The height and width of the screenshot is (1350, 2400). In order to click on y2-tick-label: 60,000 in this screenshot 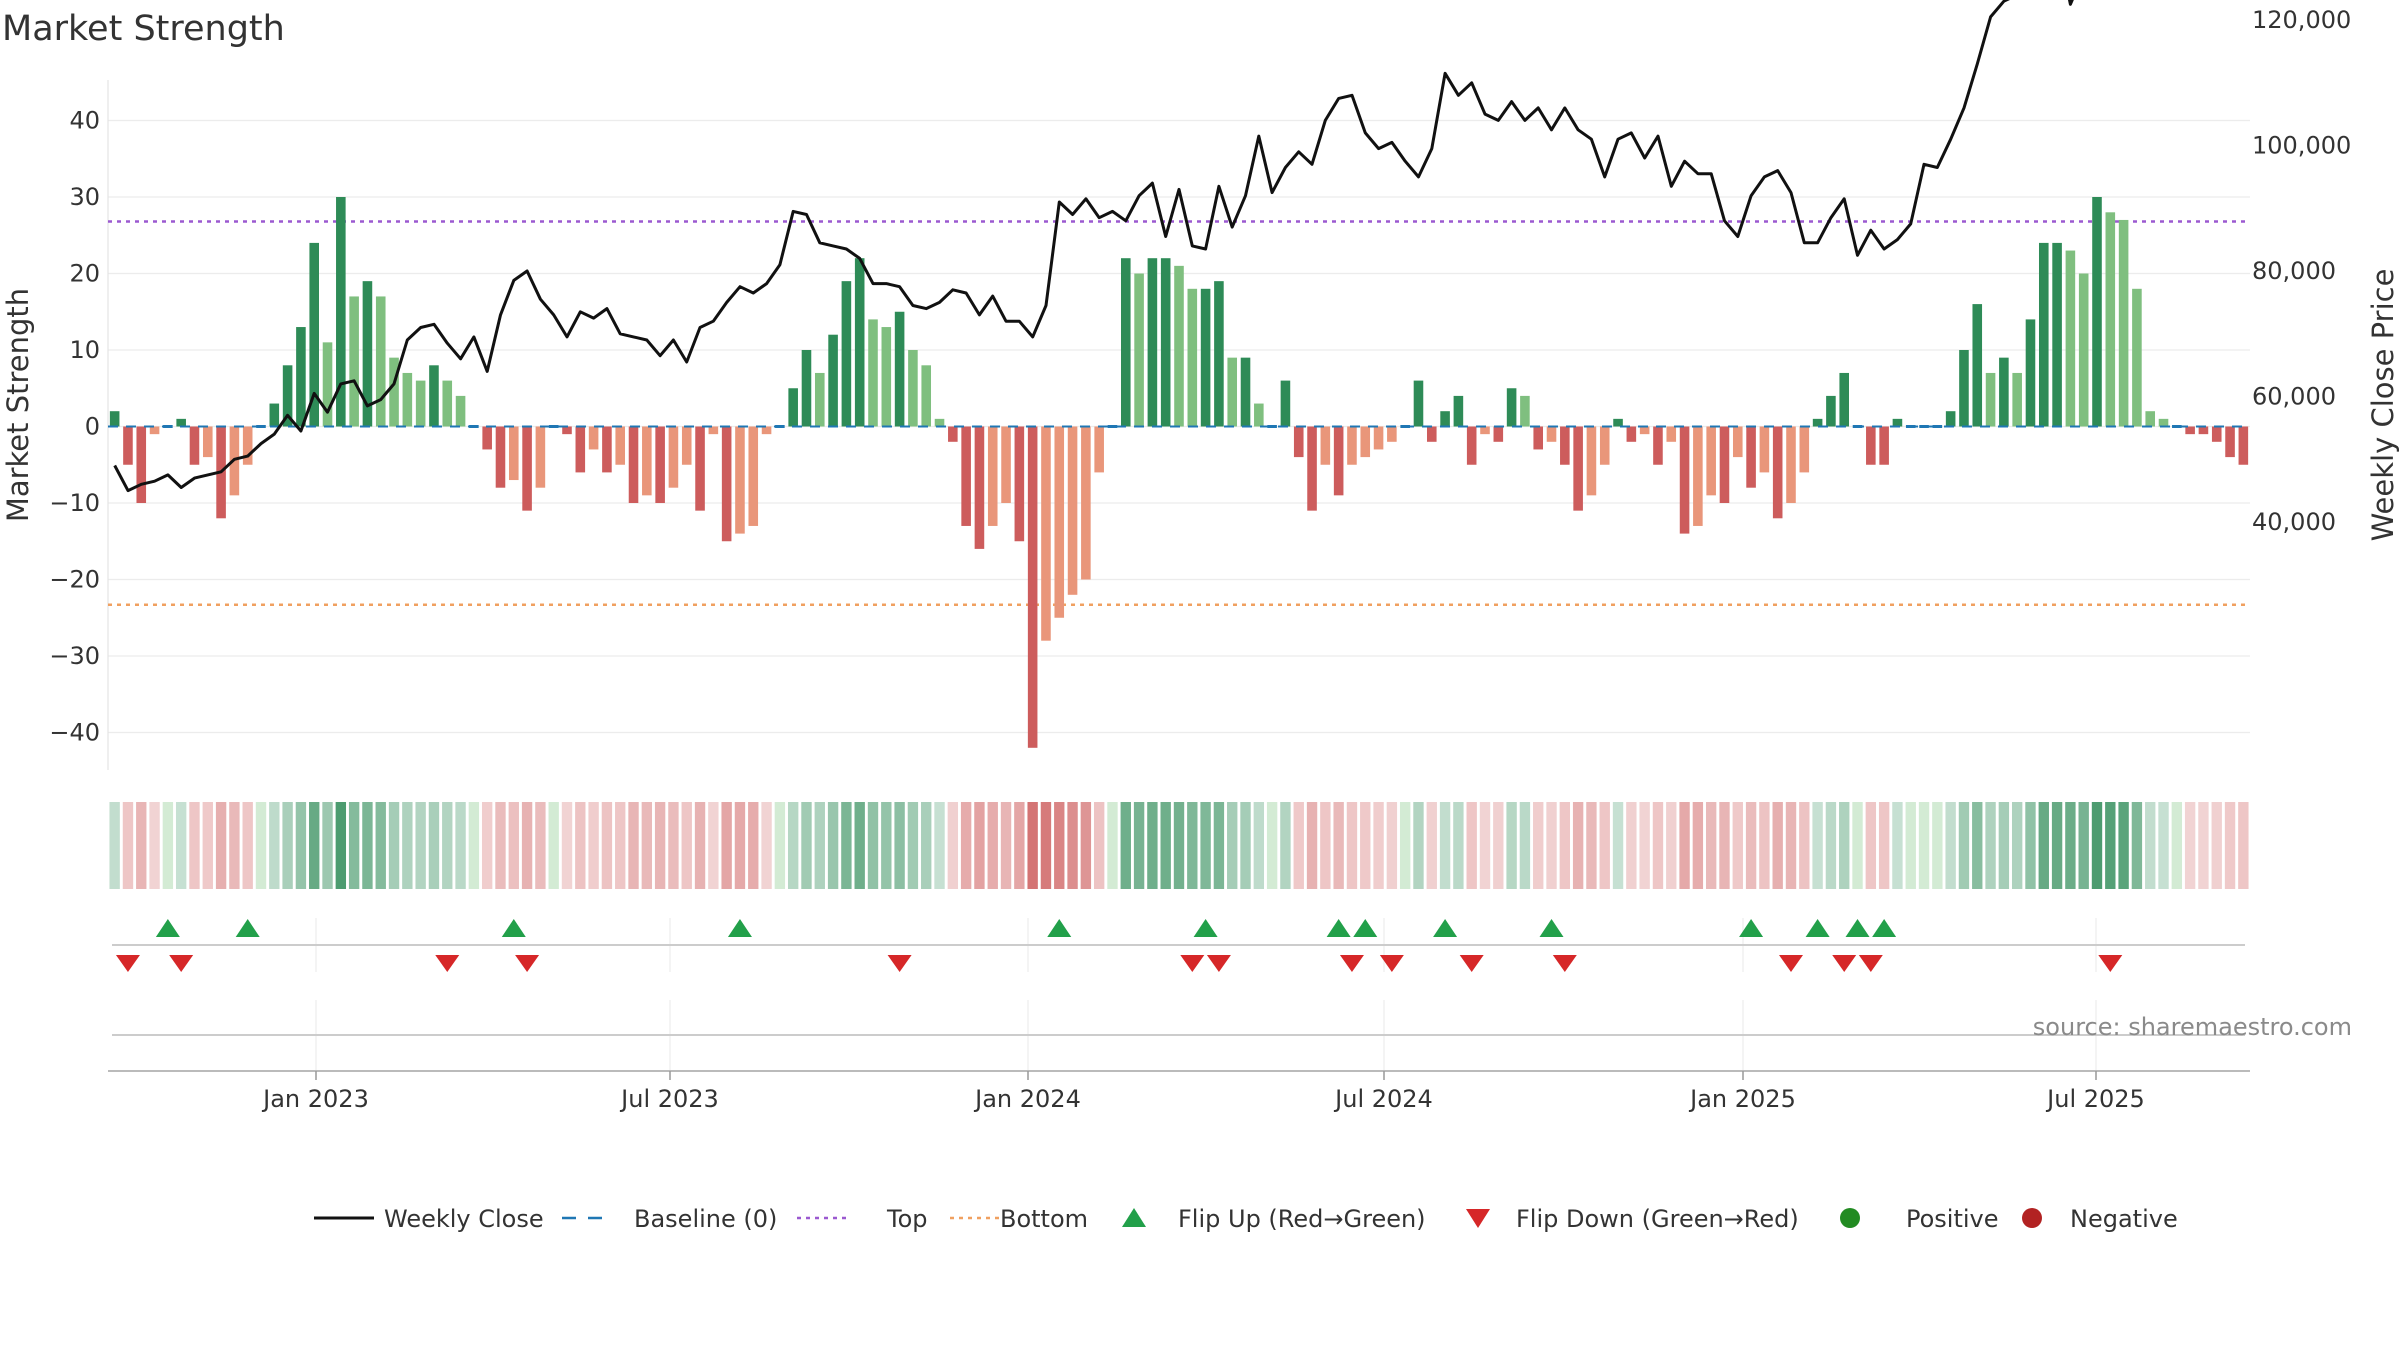, I will do `click(2294, 397)`.